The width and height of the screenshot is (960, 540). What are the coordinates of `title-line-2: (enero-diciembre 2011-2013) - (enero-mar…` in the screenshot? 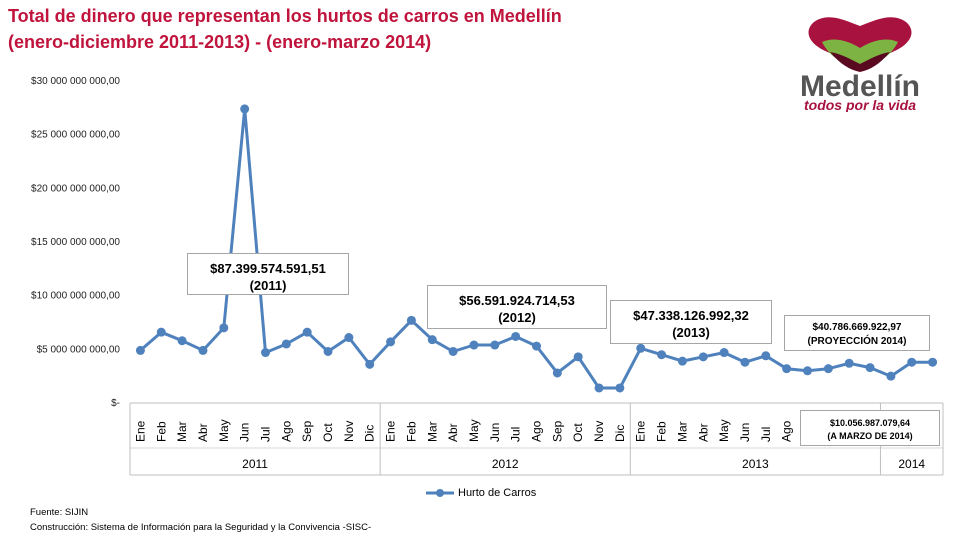 It's located at (220, 42).